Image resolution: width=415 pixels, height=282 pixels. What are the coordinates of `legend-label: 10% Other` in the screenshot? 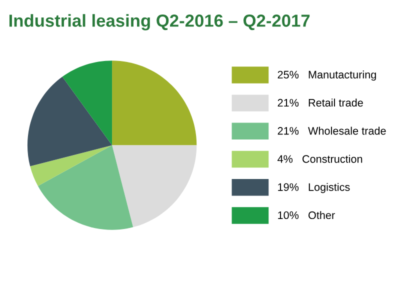 It's located at (306, 215).